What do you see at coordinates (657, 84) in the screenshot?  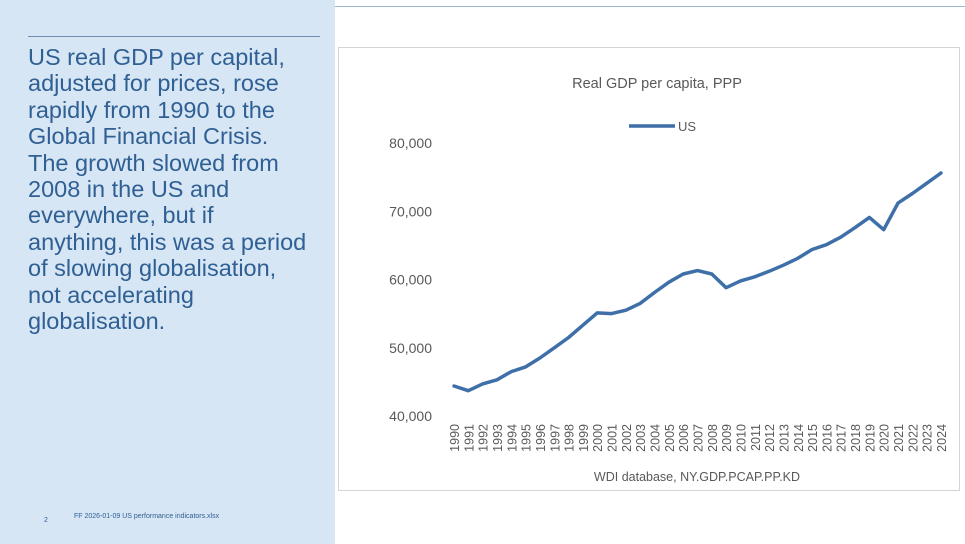 I see `chart-title: Real GDP per capita, PPP` at bounding box center [657, 84].